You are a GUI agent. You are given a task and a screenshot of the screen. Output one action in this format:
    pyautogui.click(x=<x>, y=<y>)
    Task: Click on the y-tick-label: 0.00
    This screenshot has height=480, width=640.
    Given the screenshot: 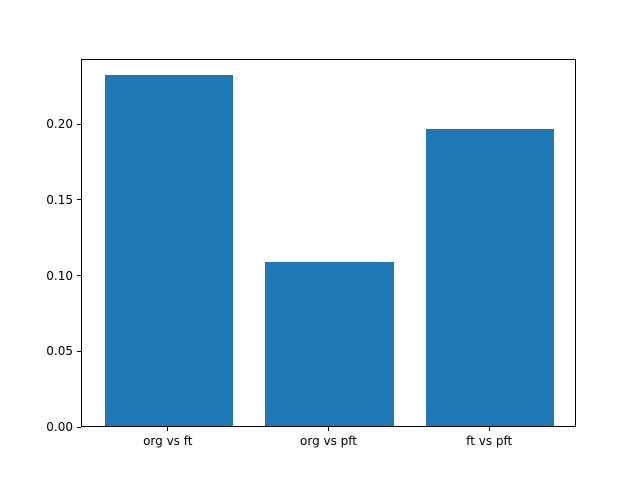 What is the action you would take?
    pyautogui.click(x=59, y=427)
    